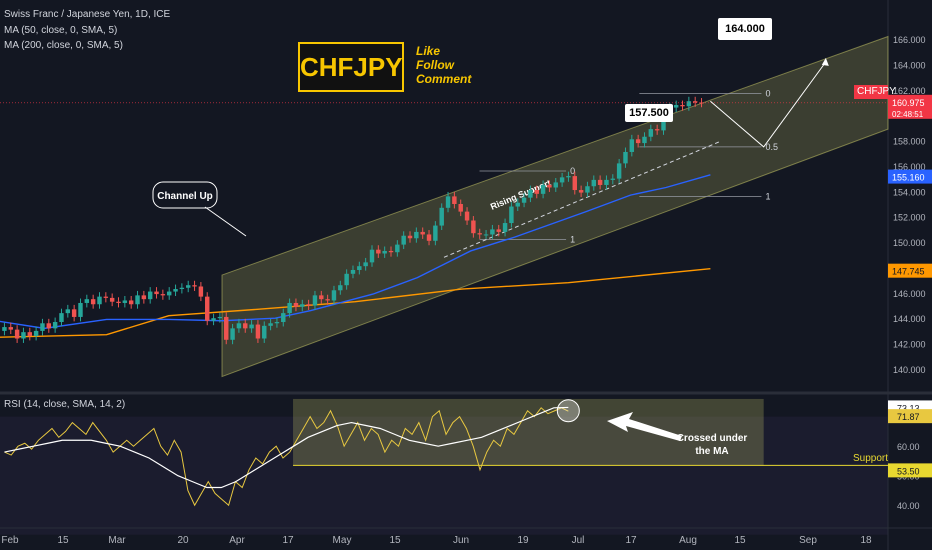 The height and width of the screenshot is (550, 932). Describe the element at coordinates (351, 67) in the screenshot. I see `brand-logo: CHFJPY` at that location.